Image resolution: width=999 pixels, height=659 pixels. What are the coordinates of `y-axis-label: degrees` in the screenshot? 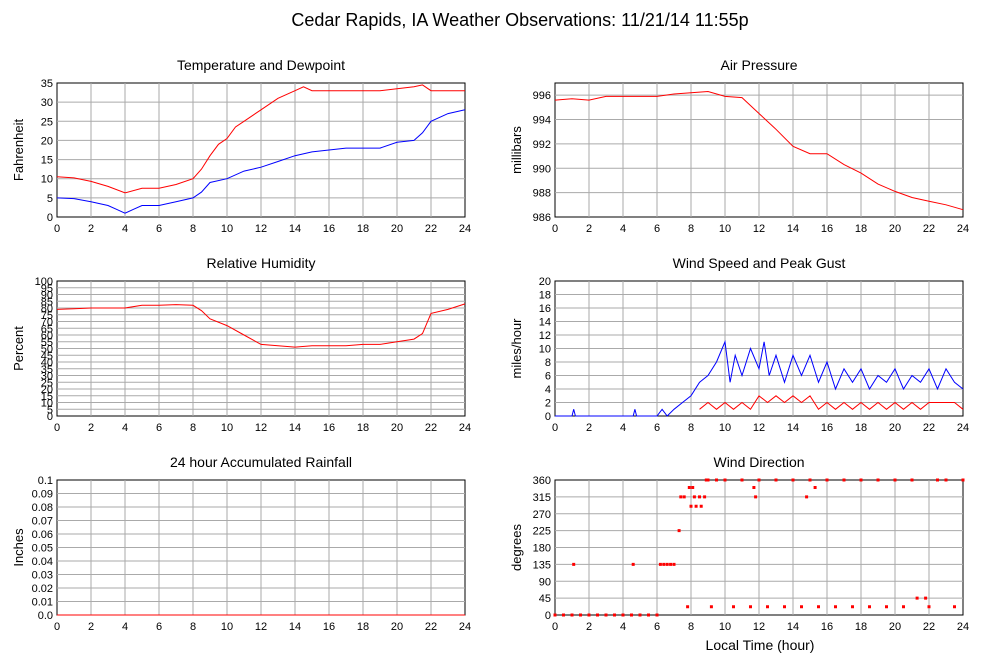 It's located at (516, 547).